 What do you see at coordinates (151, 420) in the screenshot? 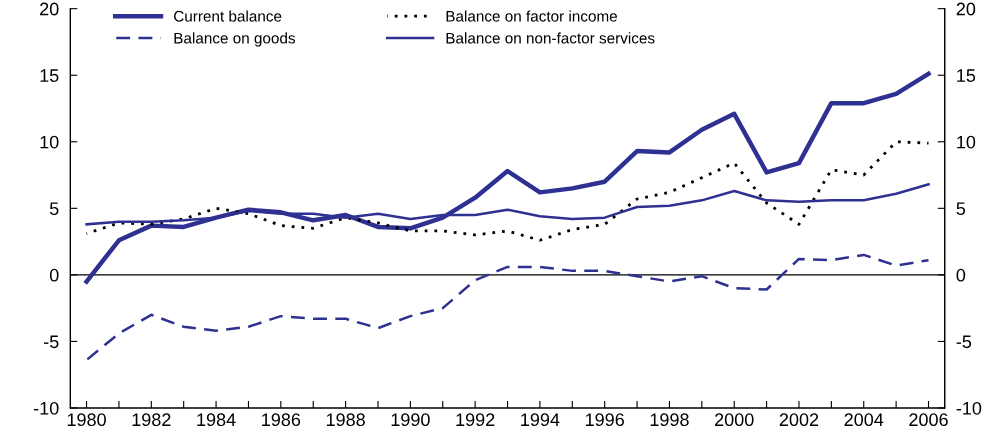
I see `x-tick-label: 1982` at bounding box center [151, 420].